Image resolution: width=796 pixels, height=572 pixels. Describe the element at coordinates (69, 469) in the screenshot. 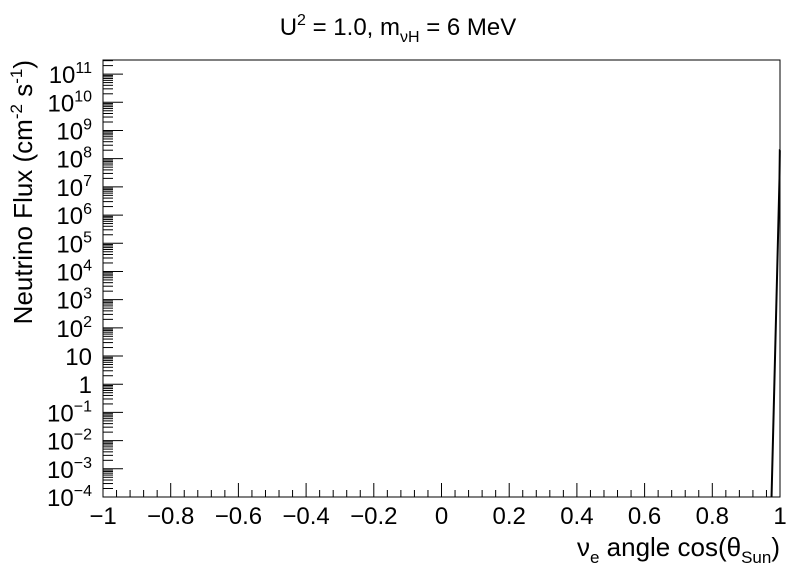

I see `y-tick-label: 10⁻³` at that location.